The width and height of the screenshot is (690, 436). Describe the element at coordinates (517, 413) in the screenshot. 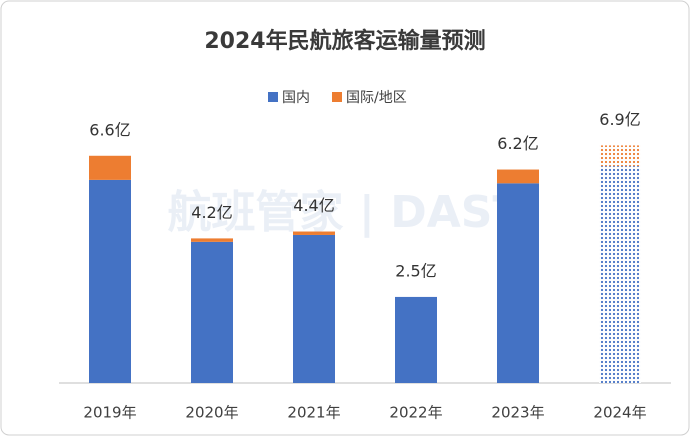

I see `x-tick-label: 2023年` at that location.